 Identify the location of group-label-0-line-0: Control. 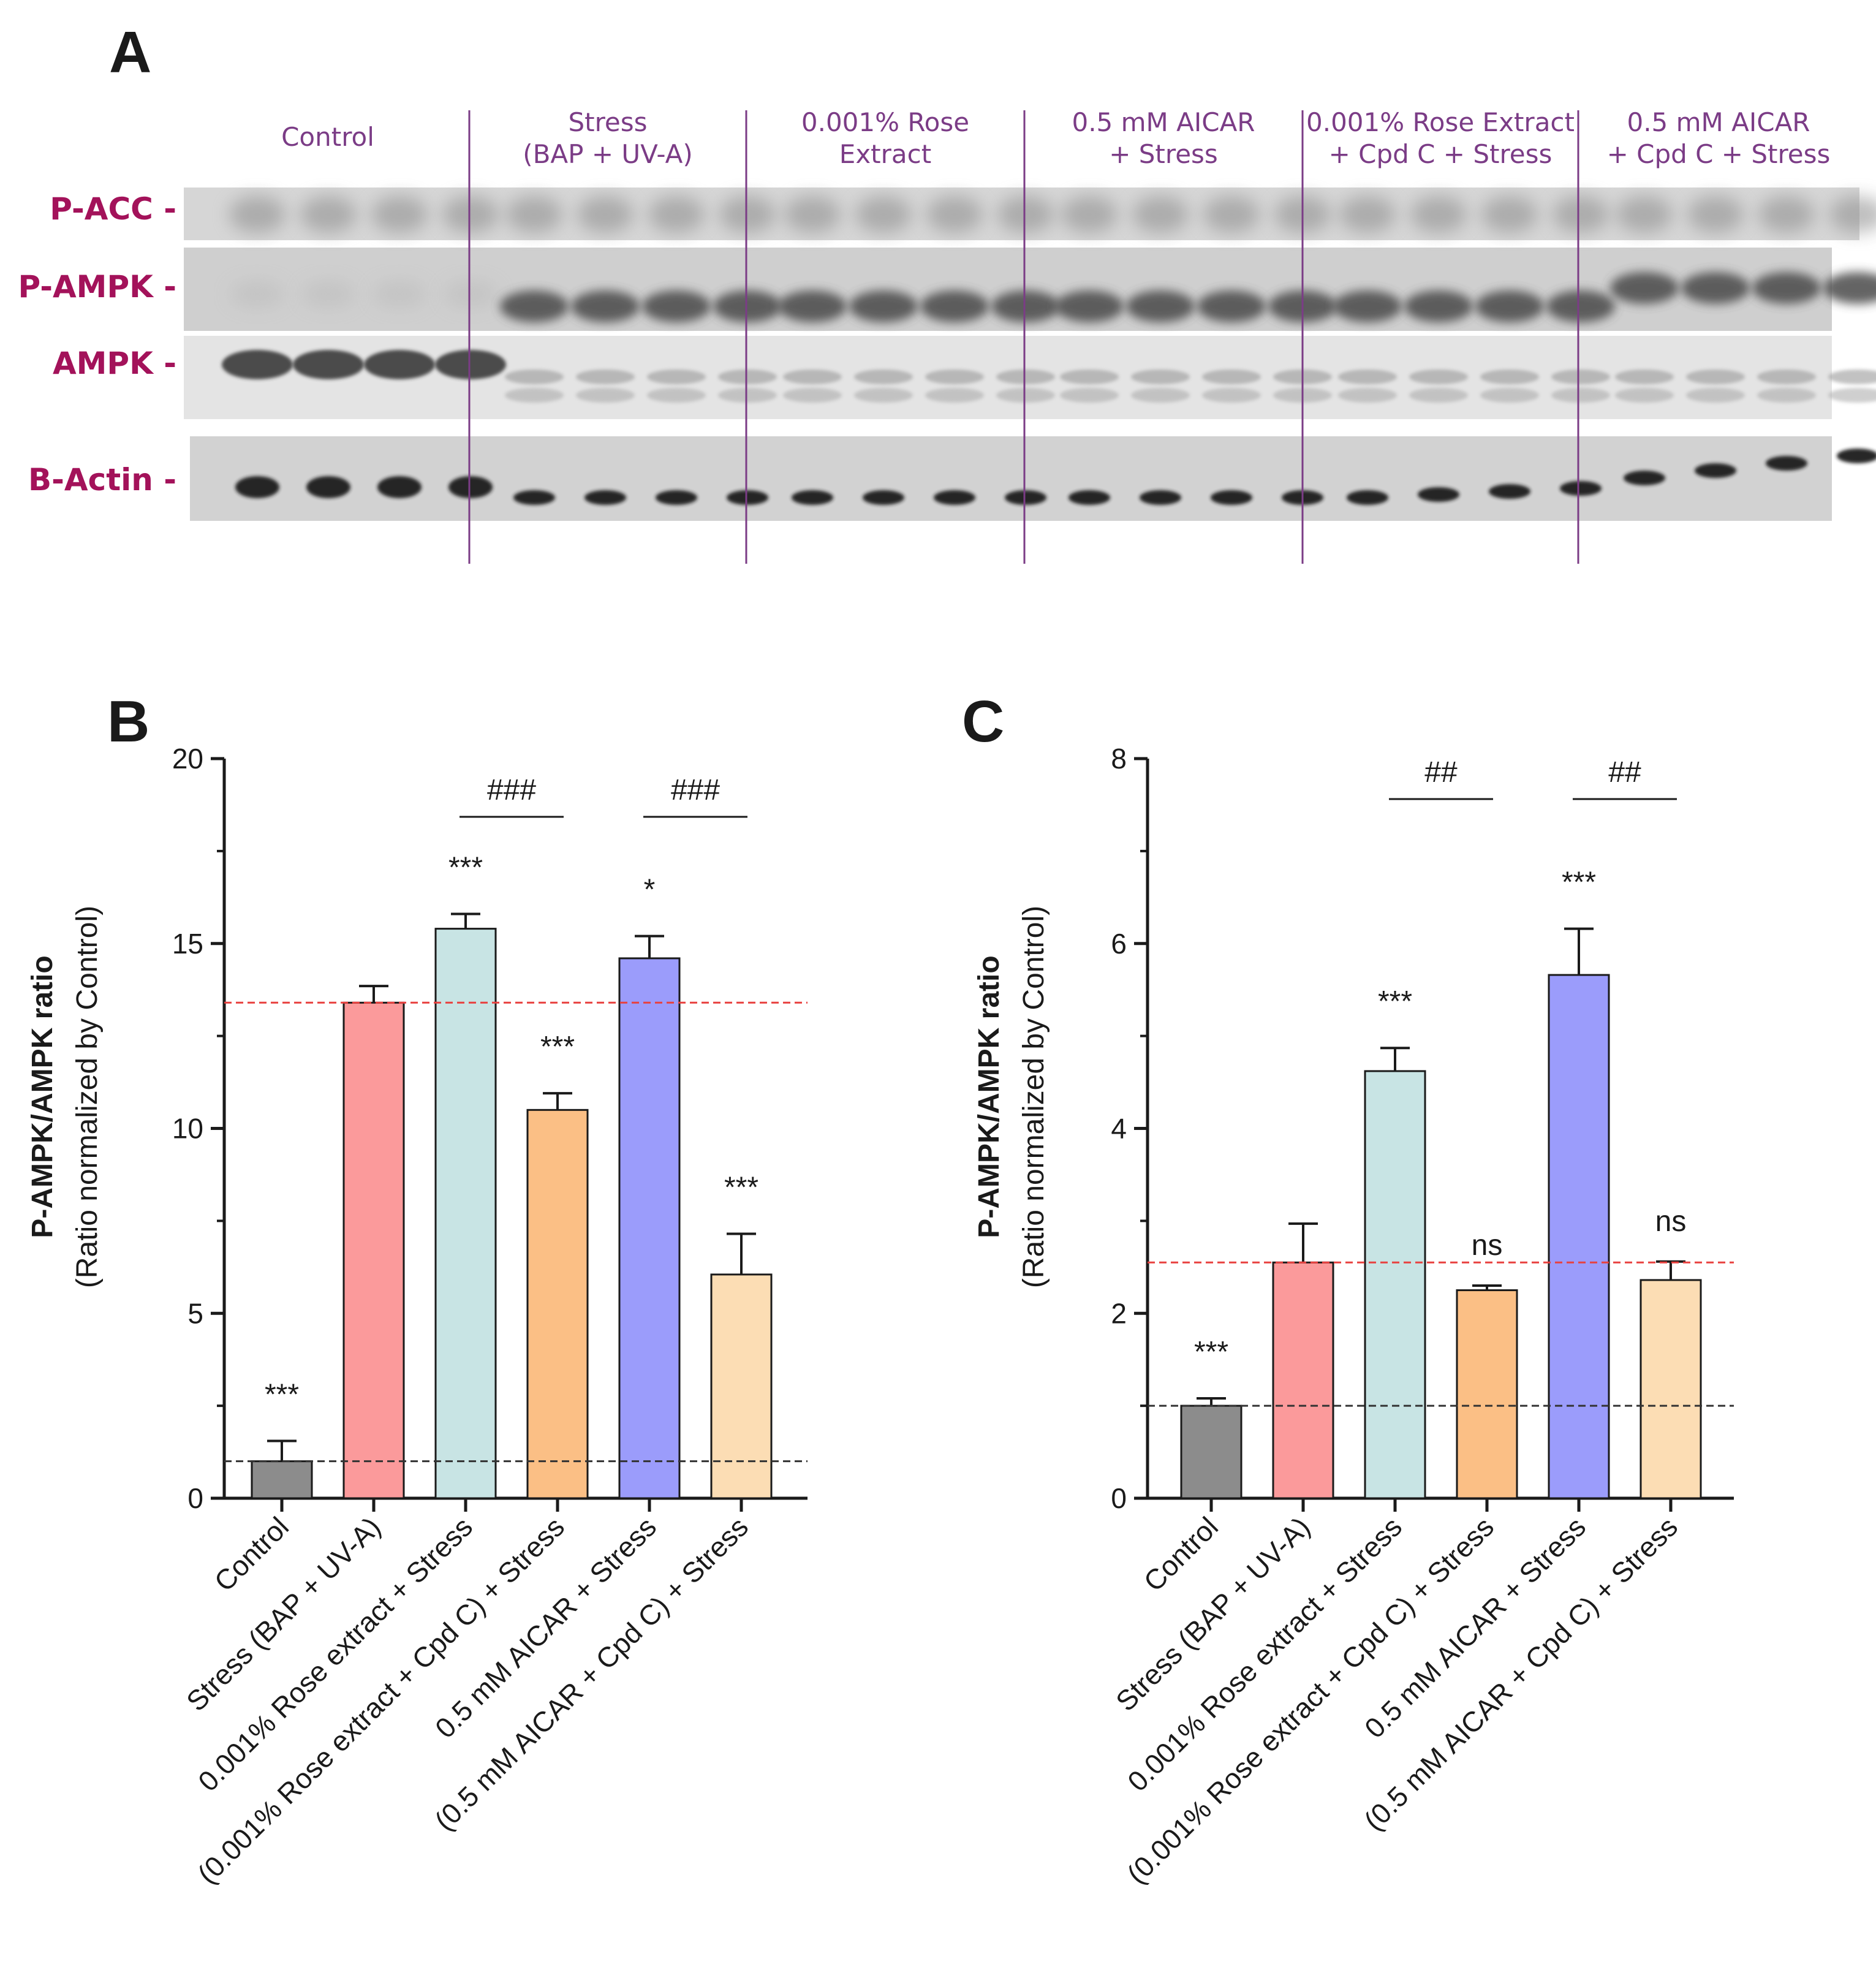
(327, 137).